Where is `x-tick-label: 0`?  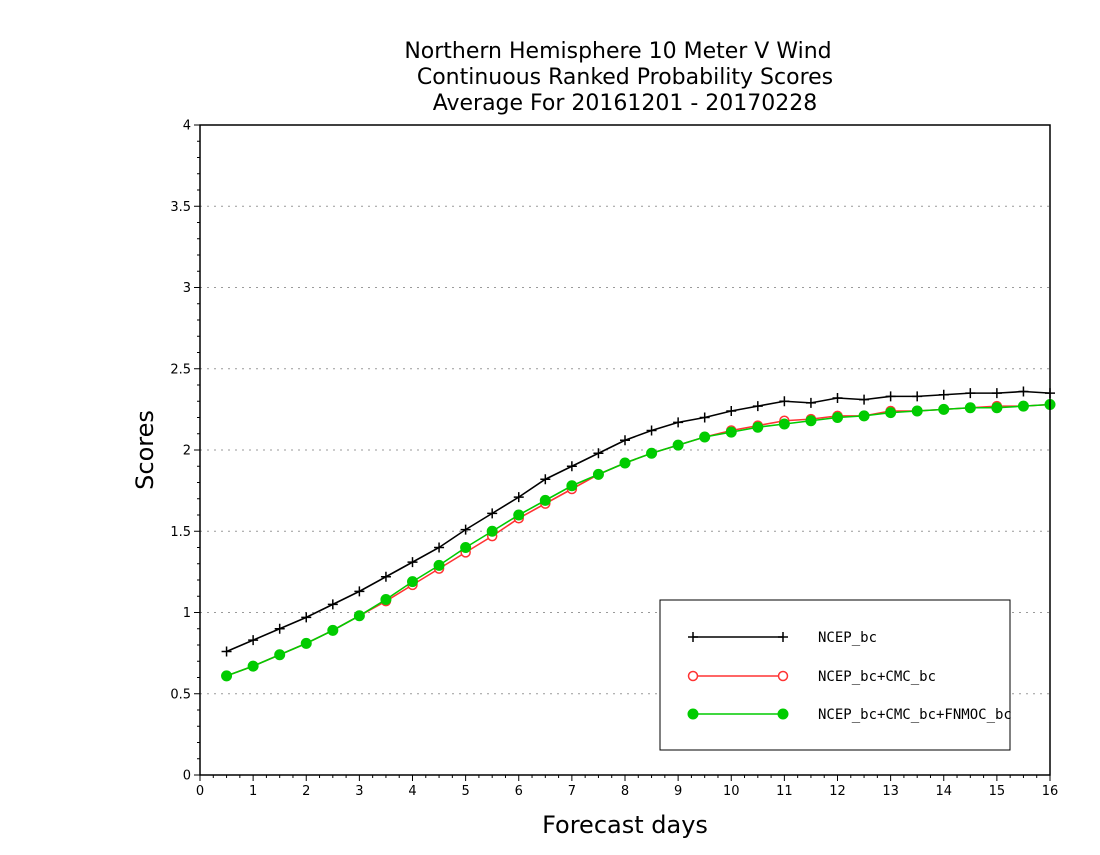
x-tick-label: 0 is located at coordinates (200, 791).